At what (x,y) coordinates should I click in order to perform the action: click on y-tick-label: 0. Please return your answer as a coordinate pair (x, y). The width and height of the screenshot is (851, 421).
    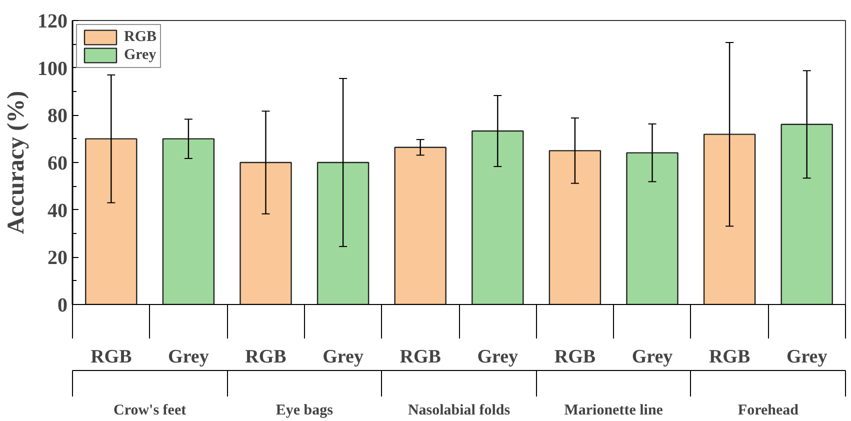
    Looking at the image, I should click on (63, 305).